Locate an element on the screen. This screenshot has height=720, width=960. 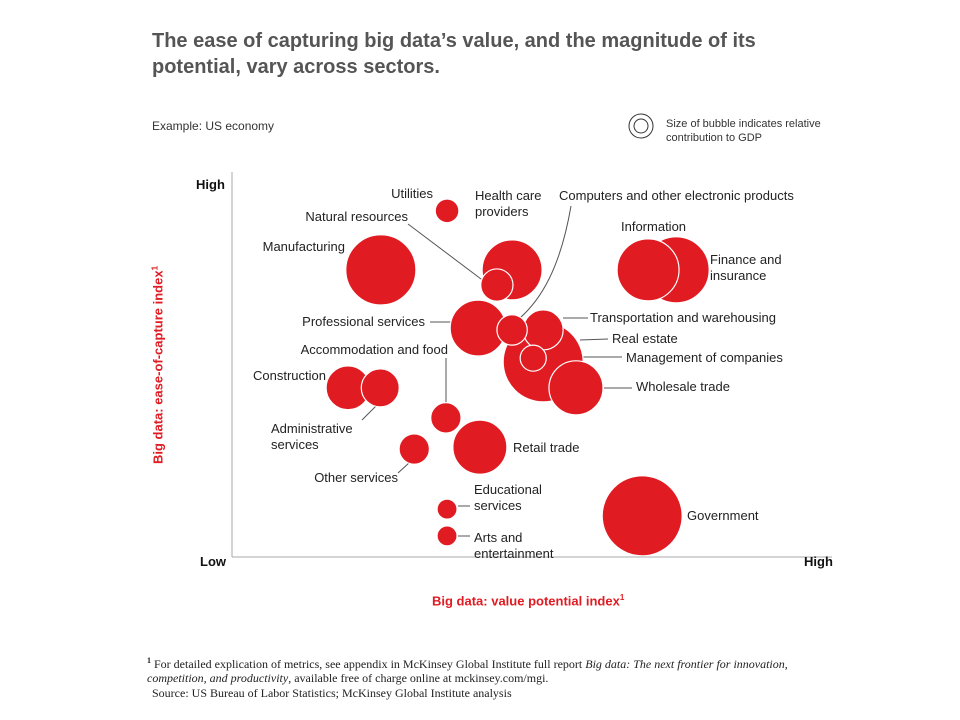
bubble-label: Wholesale trade is located at coordinates (683, 386).